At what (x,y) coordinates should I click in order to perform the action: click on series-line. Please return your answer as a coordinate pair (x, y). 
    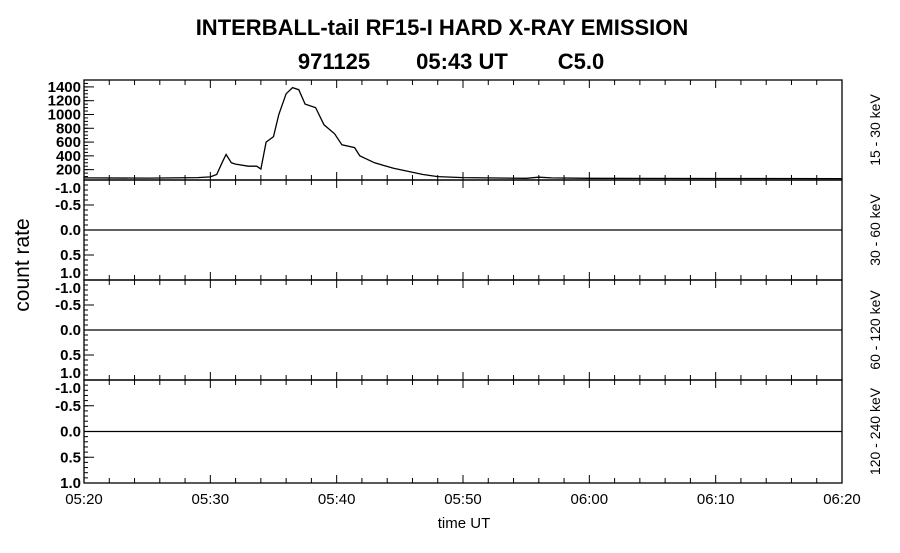
    Looking at the image, I should click on (463, 133).